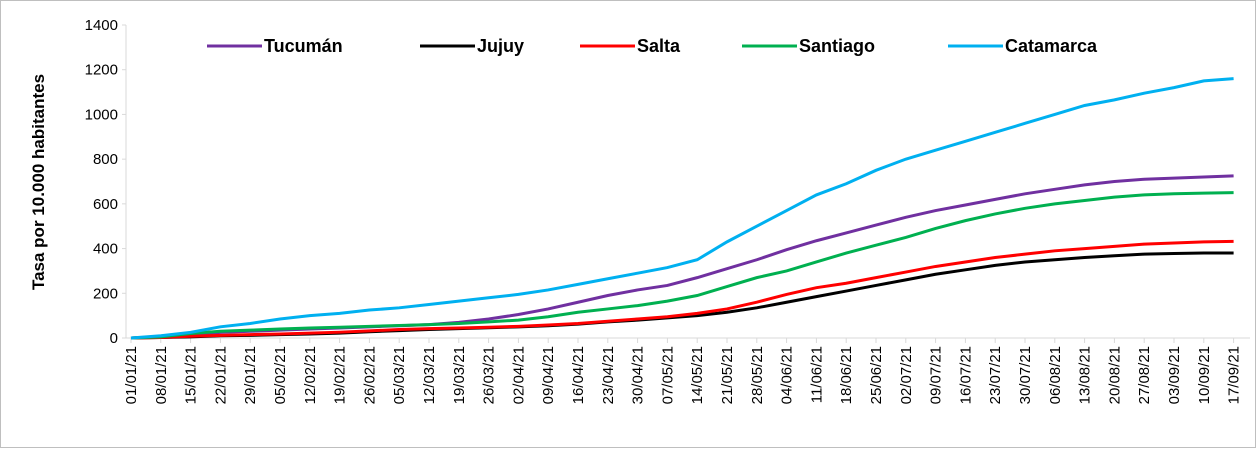 Image resolution: width=1256 pixels, height=453 pixels. What do you see at coordinates (697, 375) in the screenshot?
I see `x-tick-label: 14/05/21` at bounding box center [697, 375].